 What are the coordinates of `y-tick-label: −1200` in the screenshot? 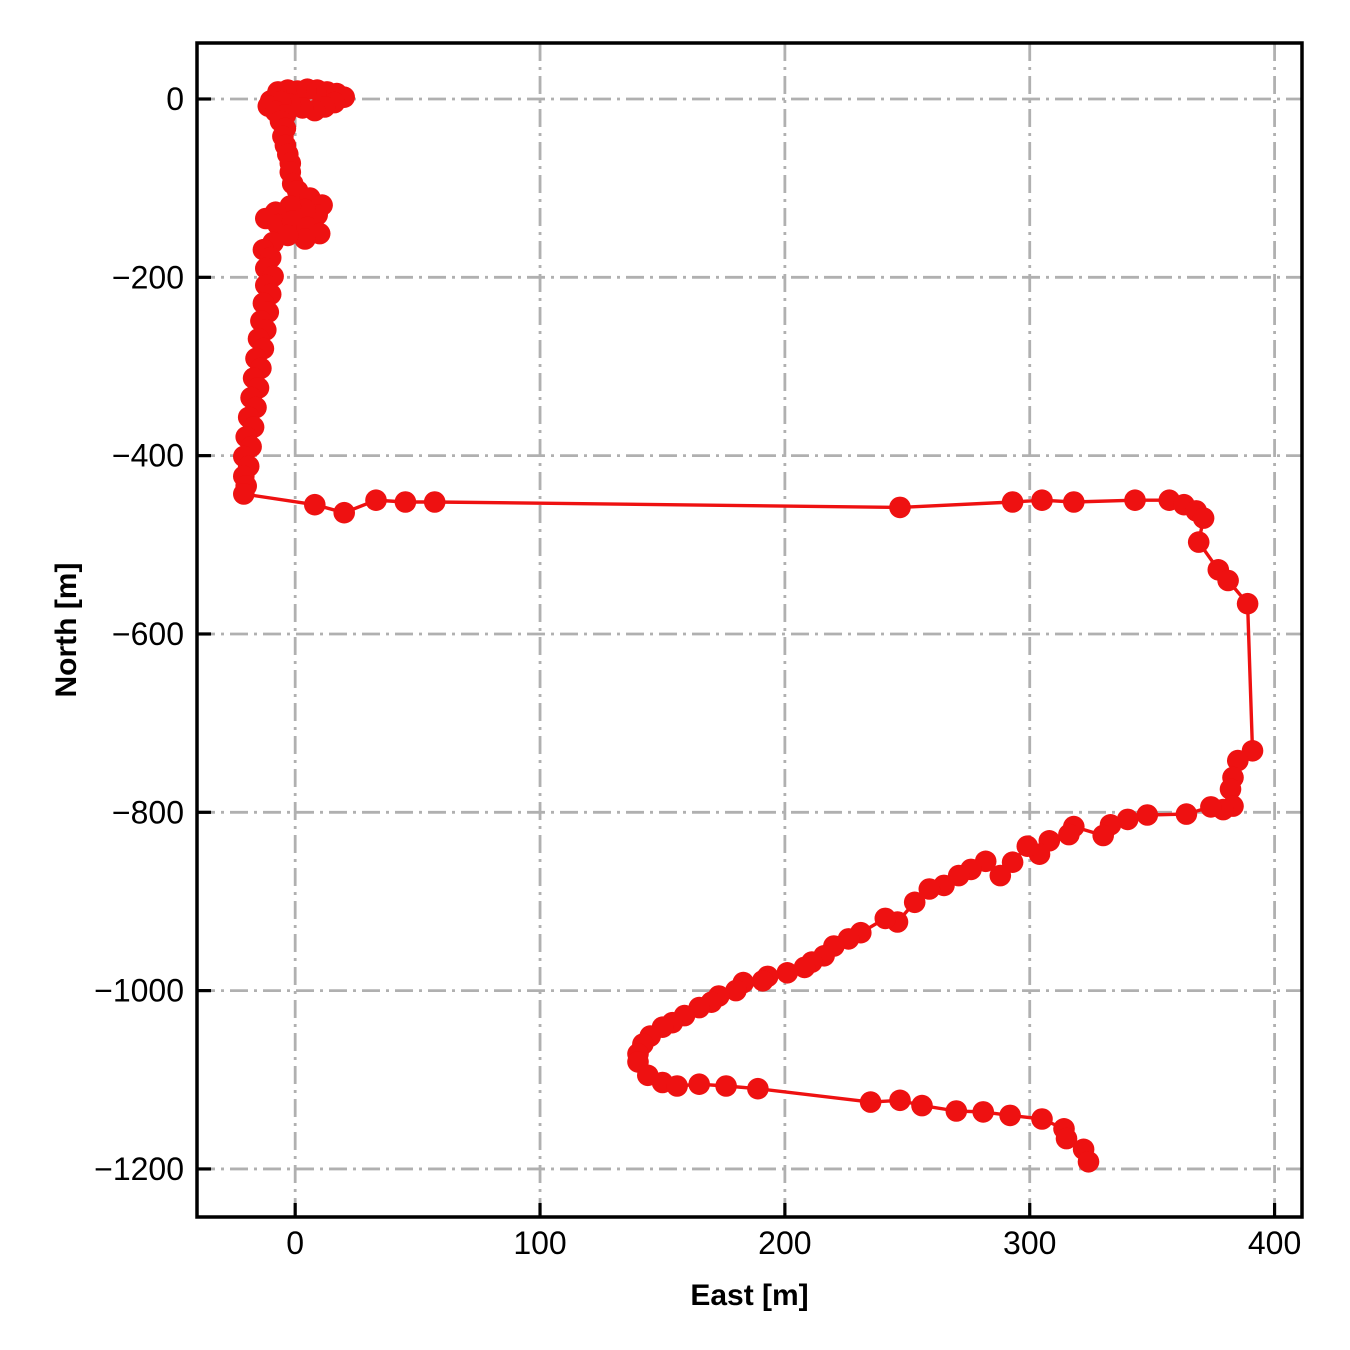 It's located at (139, 1169).